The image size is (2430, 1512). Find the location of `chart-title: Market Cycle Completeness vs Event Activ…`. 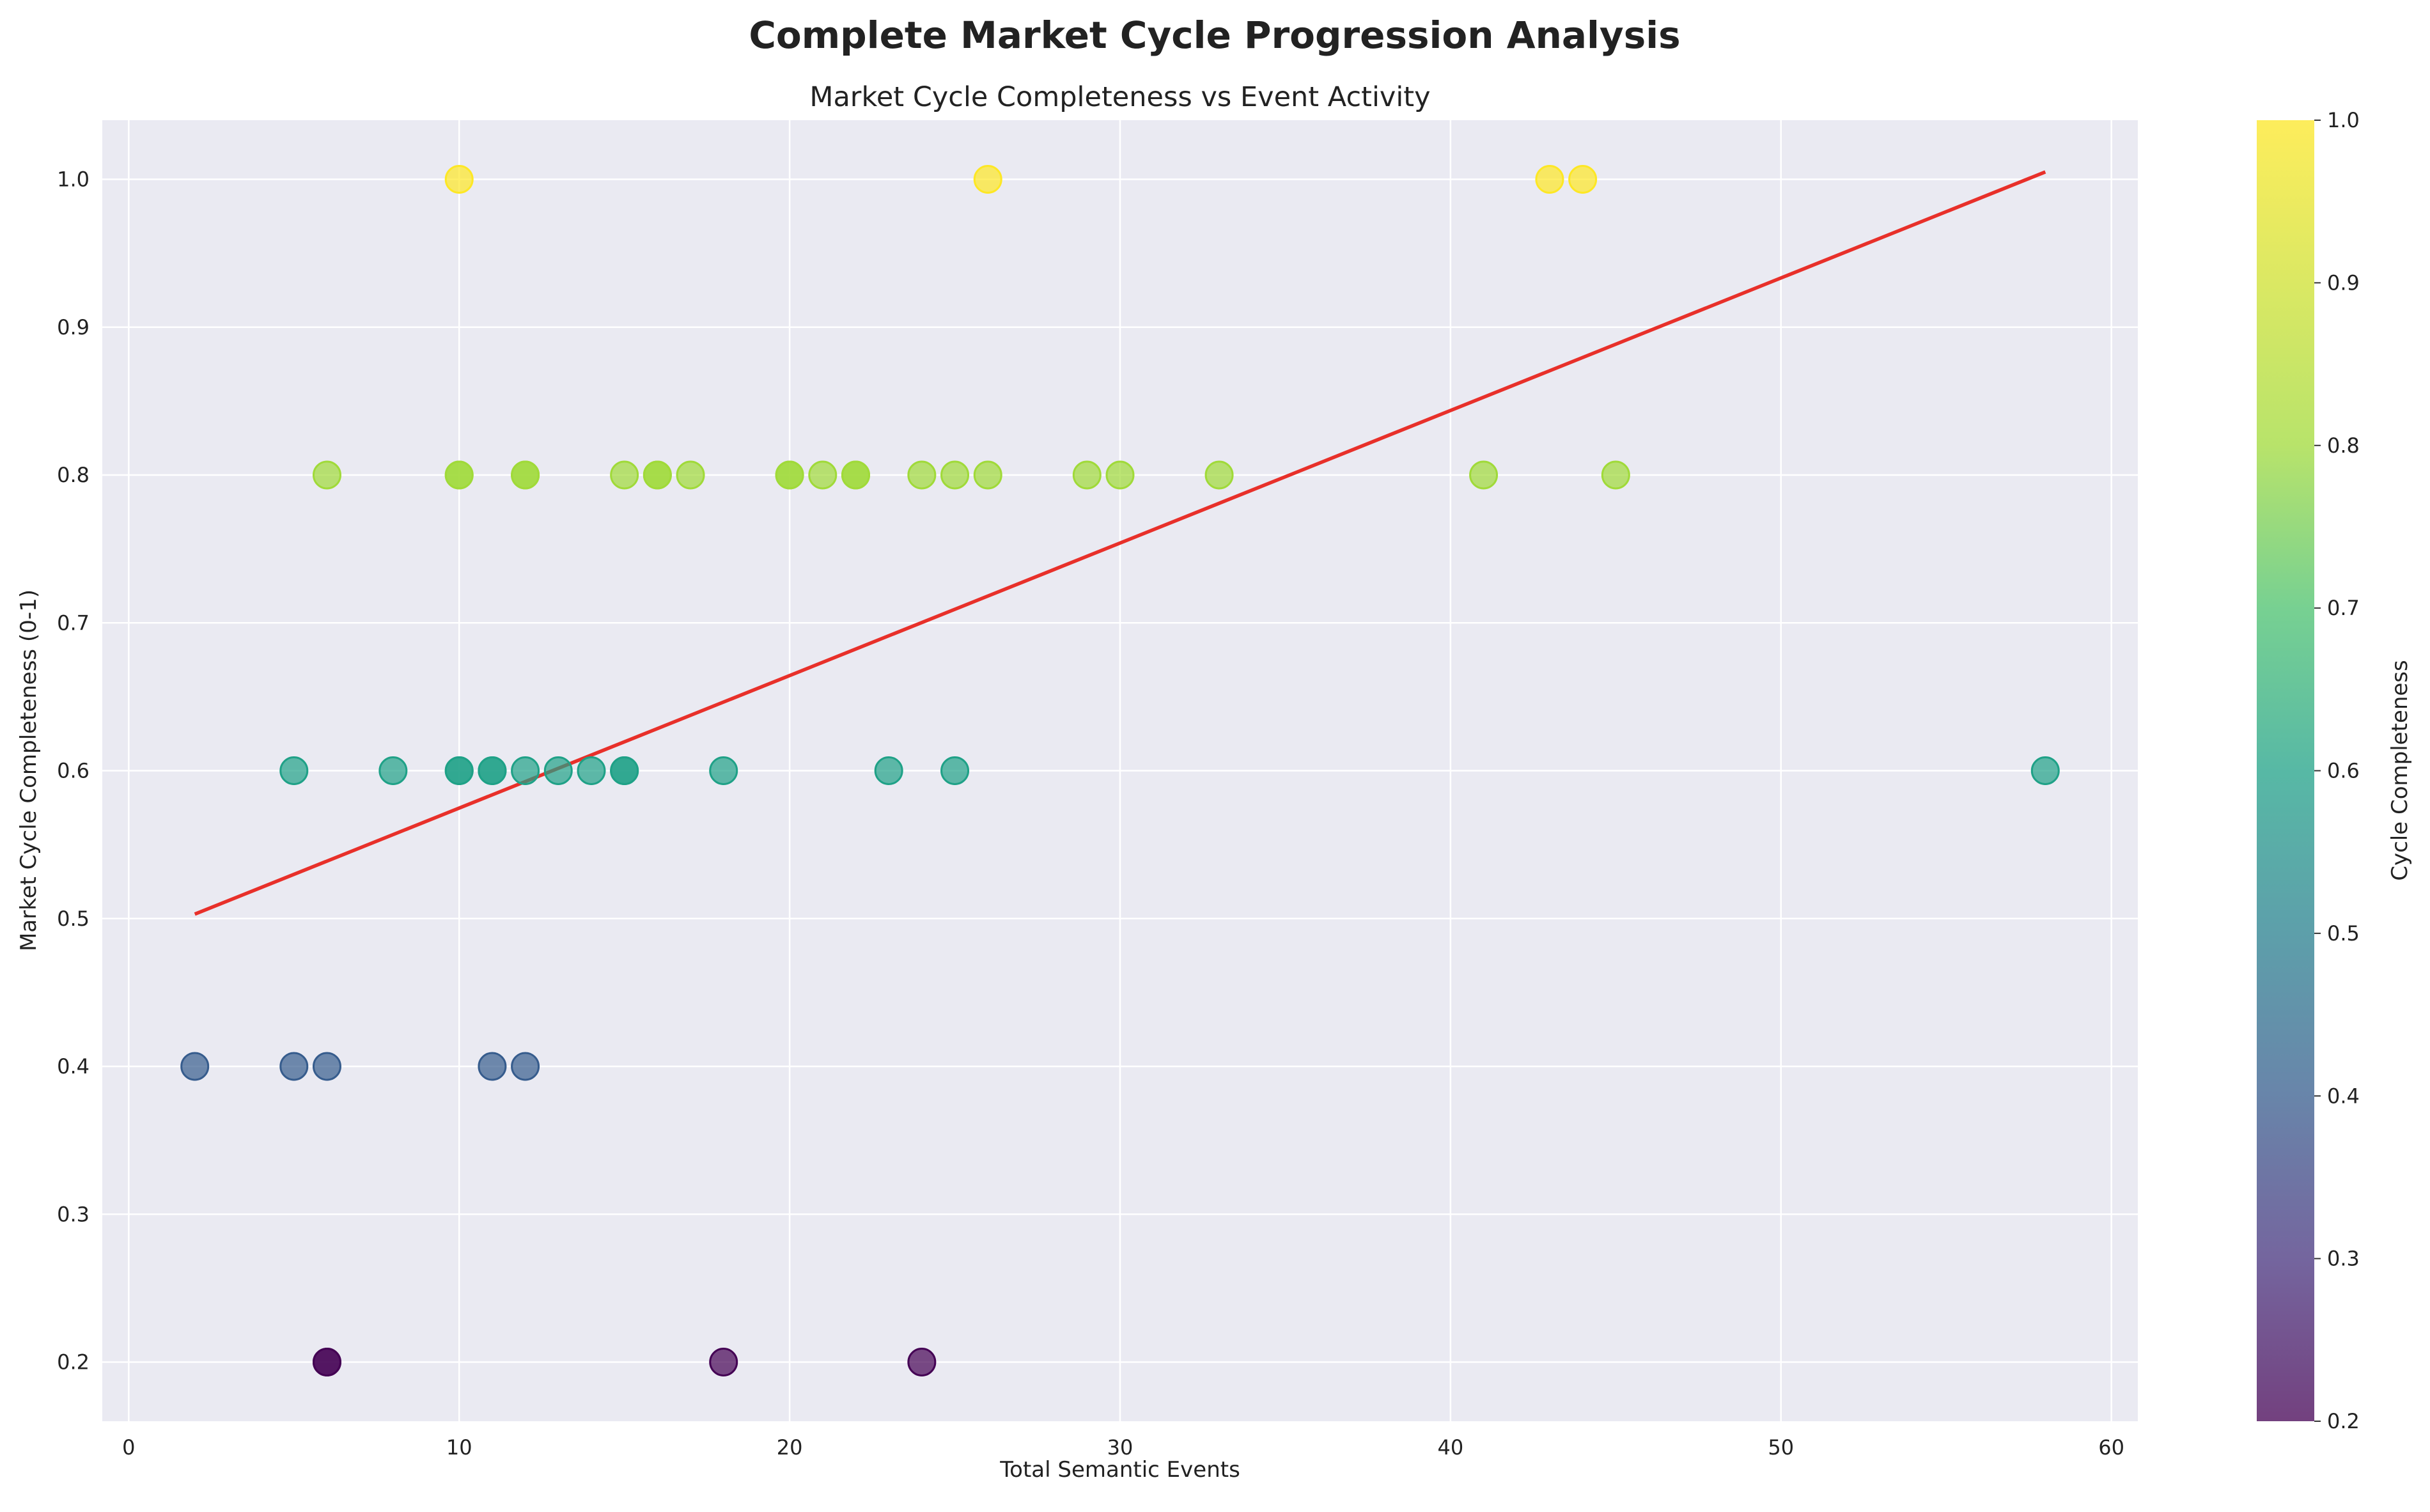

chart-title: Market Cycle Completeness vs Event Activ… is located at coordinates (1119, 97).